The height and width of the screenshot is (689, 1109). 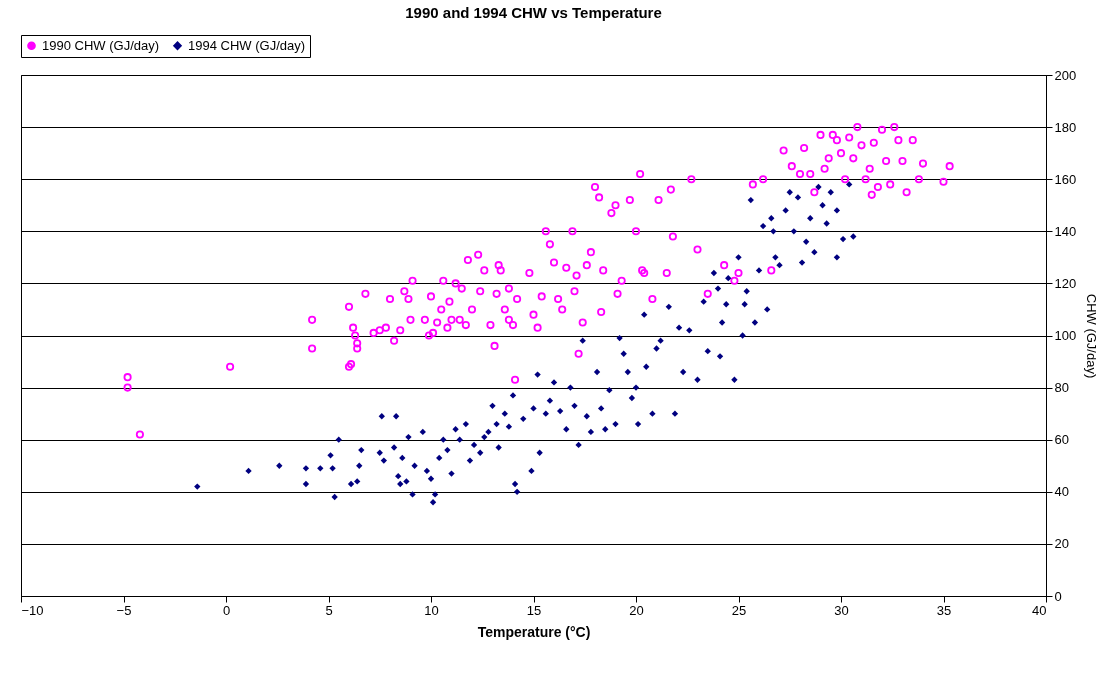 I want to click on y-tick-label: 0, so click(x=1058, y=596).